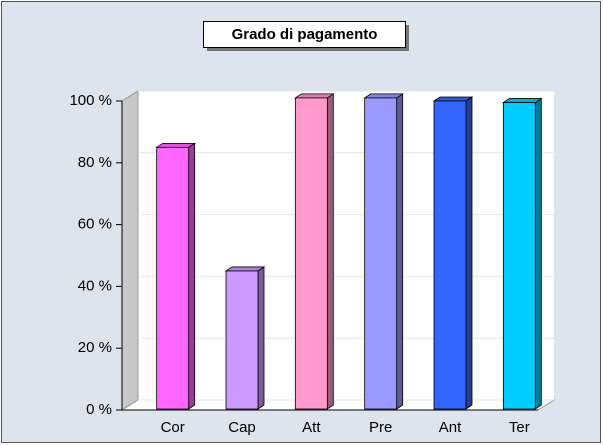  What do you see at coordinates (173, 427) in the screenshot?
I see `x-tick-label: Cor` at bounding box center [173, 427].